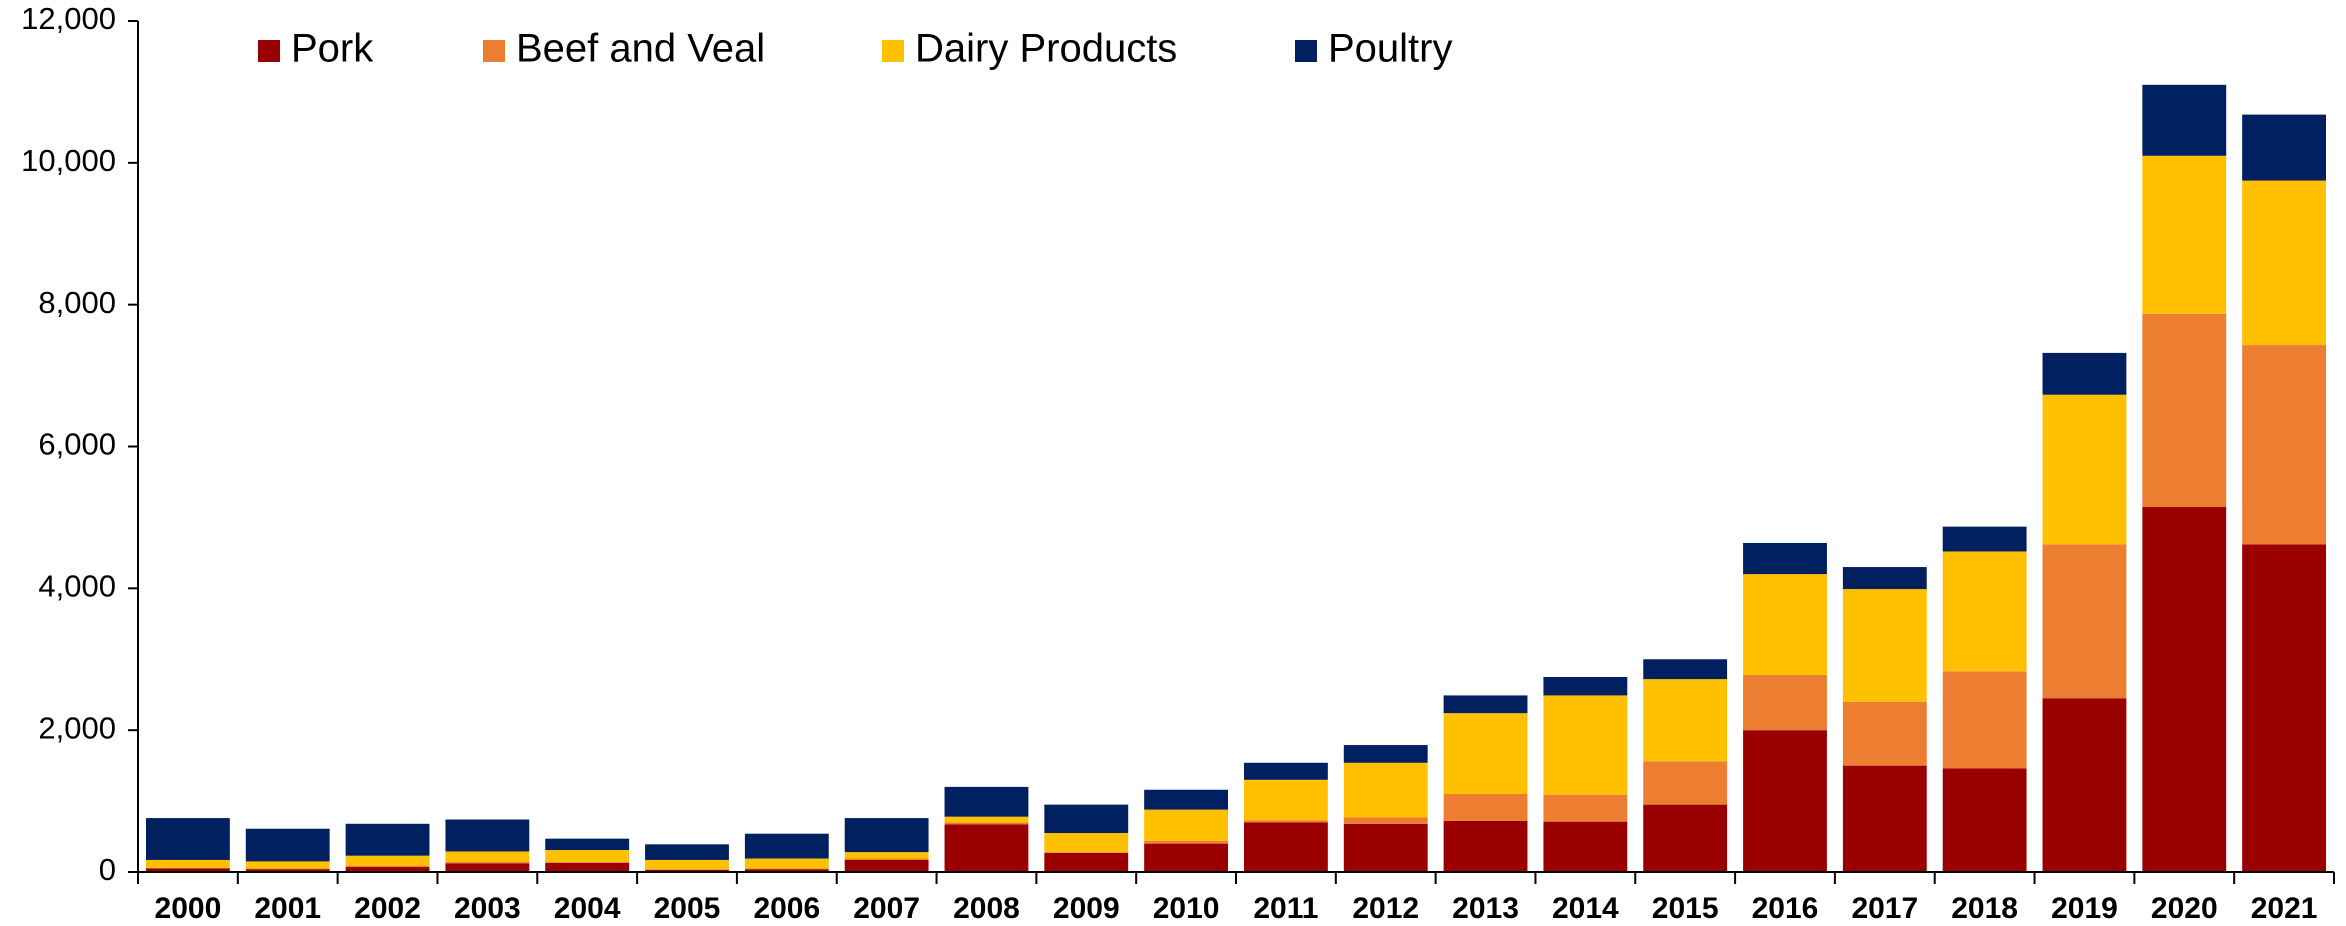 Image resolution: width=2346 pixels, height=926 pixels. I want to click on x-tick-label: 2012, so click(1385, 908).